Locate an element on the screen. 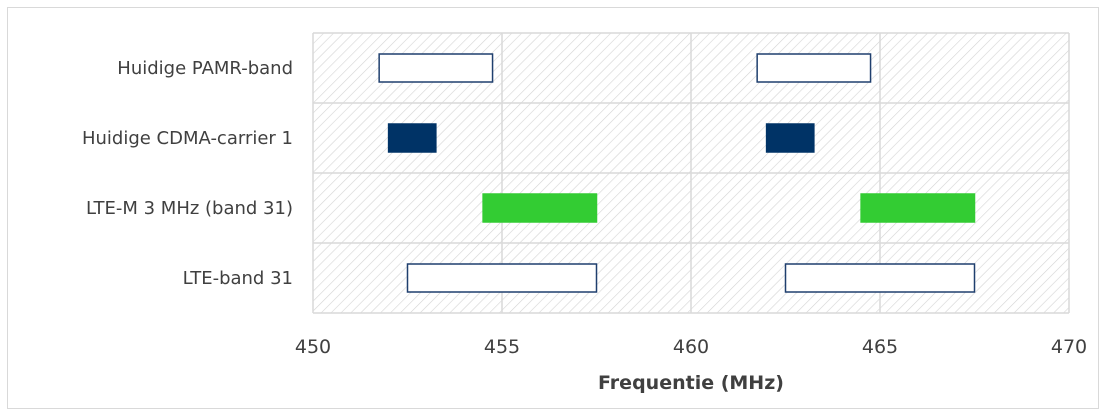 The image size is (1106, 416). x-tick-labels: 450 455 460 465 470 is located at coordinates (691, 347).